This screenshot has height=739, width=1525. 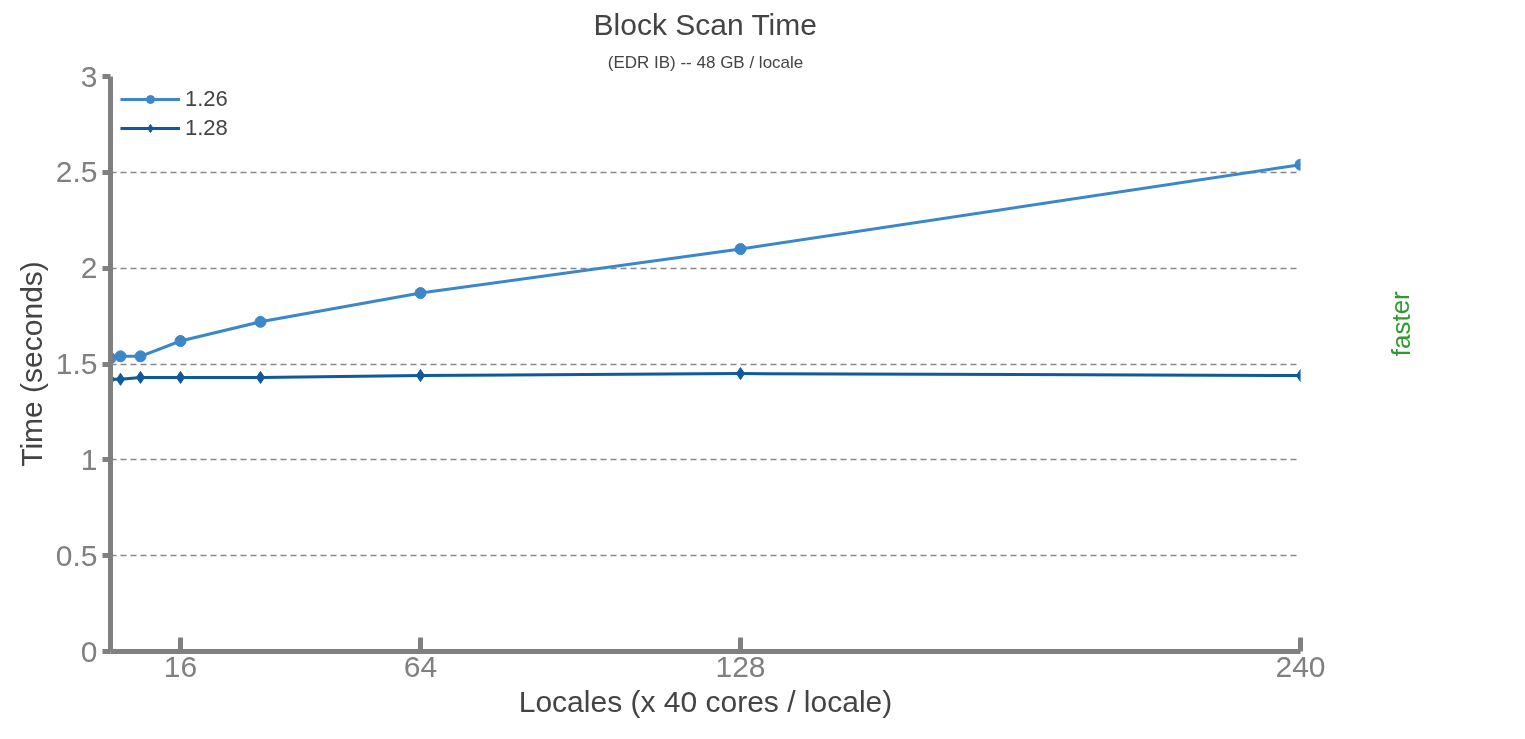 I want to click on y-tick-label: 0, so click(x=89, y=651).